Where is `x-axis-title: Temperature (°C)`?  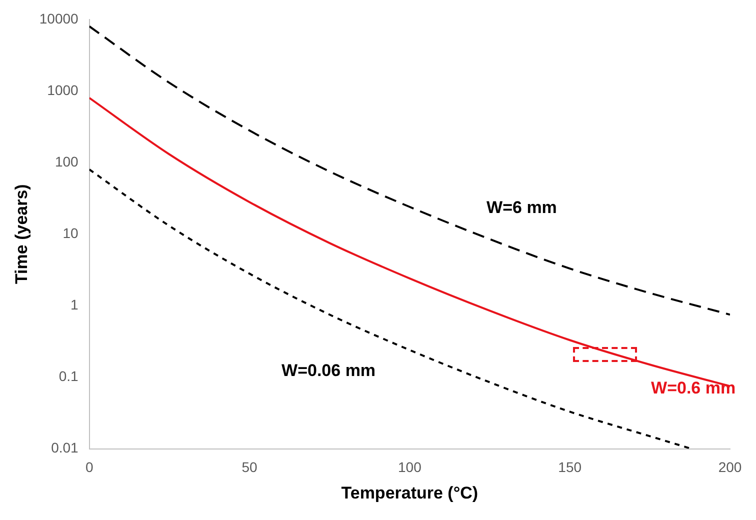
x-axis-title: Temperature (°C) is located at coordinates (409, 492).